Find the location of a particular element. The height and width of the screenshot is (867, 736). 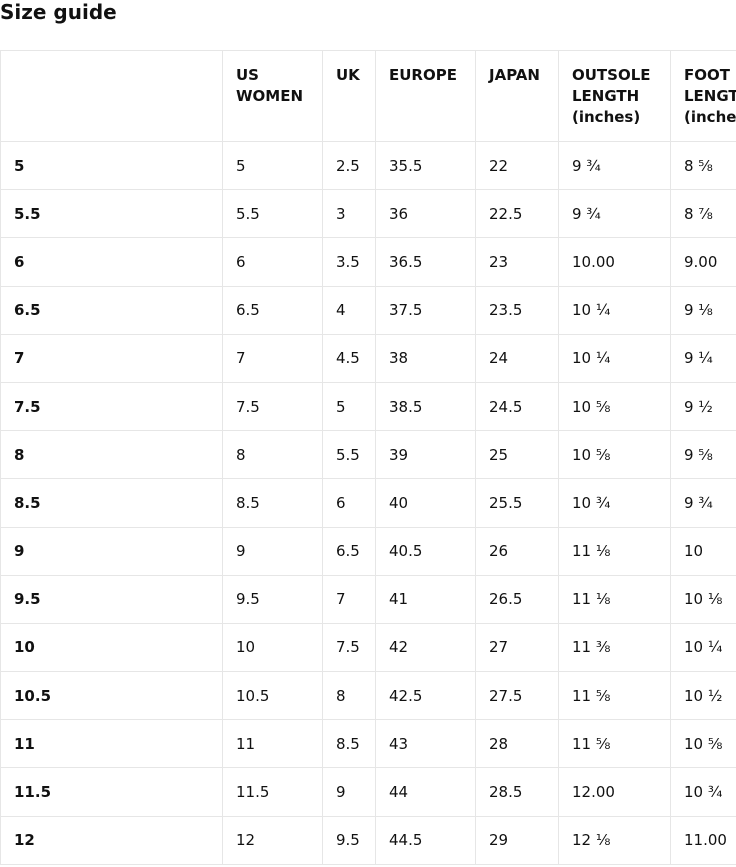

table-cell: 40 is located at coordinates (425, 503).